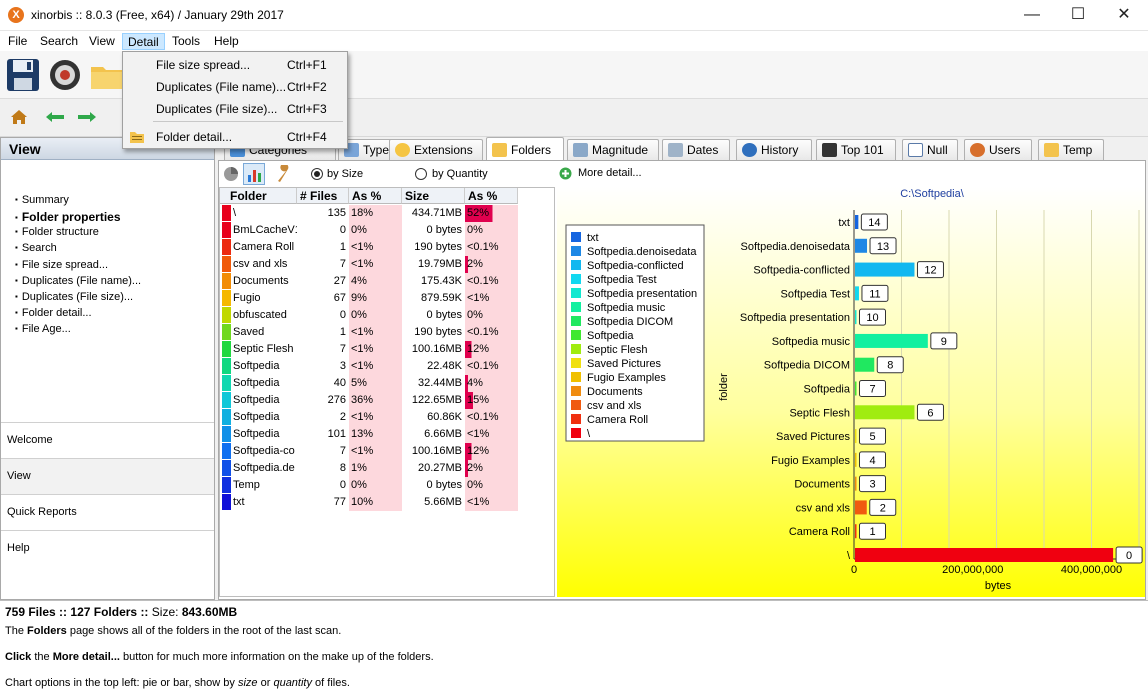 This screenshot has width=1148, height=693. I want to click on by-quantity-radio, so click(421, 174).